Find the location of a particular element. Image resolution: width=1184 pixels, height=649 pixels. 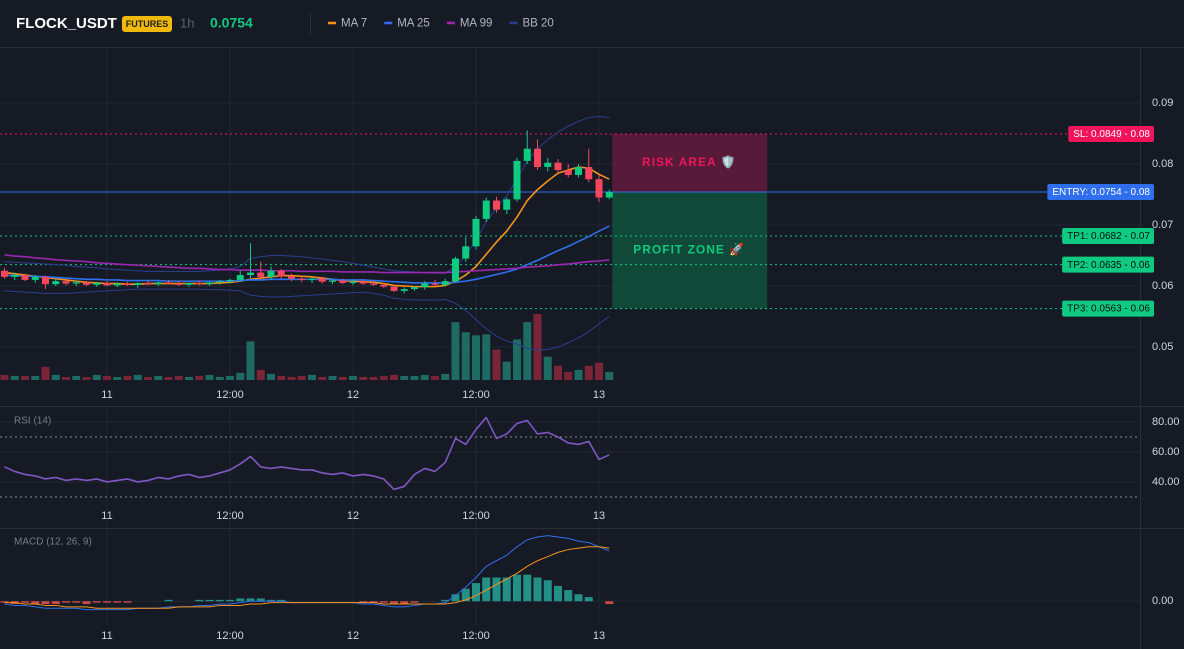

y-tick-label: 0.05 is located at coordinates (1162, 347).